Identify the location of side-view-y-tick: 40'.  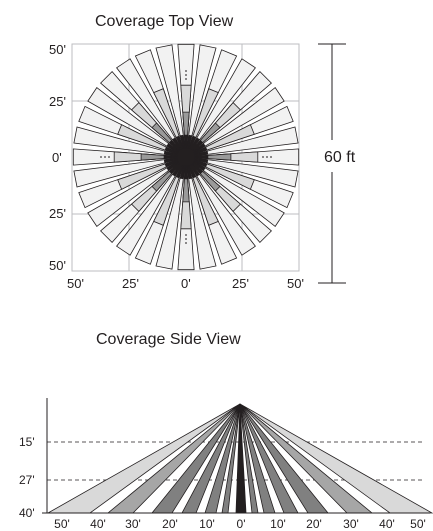
(27, 513).